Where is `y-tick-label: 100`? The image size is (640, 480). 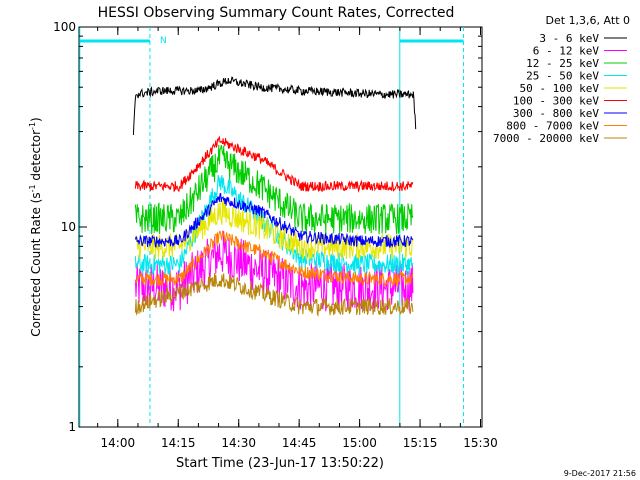
y-tick-label: 100 is located at coordinates (64, 27).